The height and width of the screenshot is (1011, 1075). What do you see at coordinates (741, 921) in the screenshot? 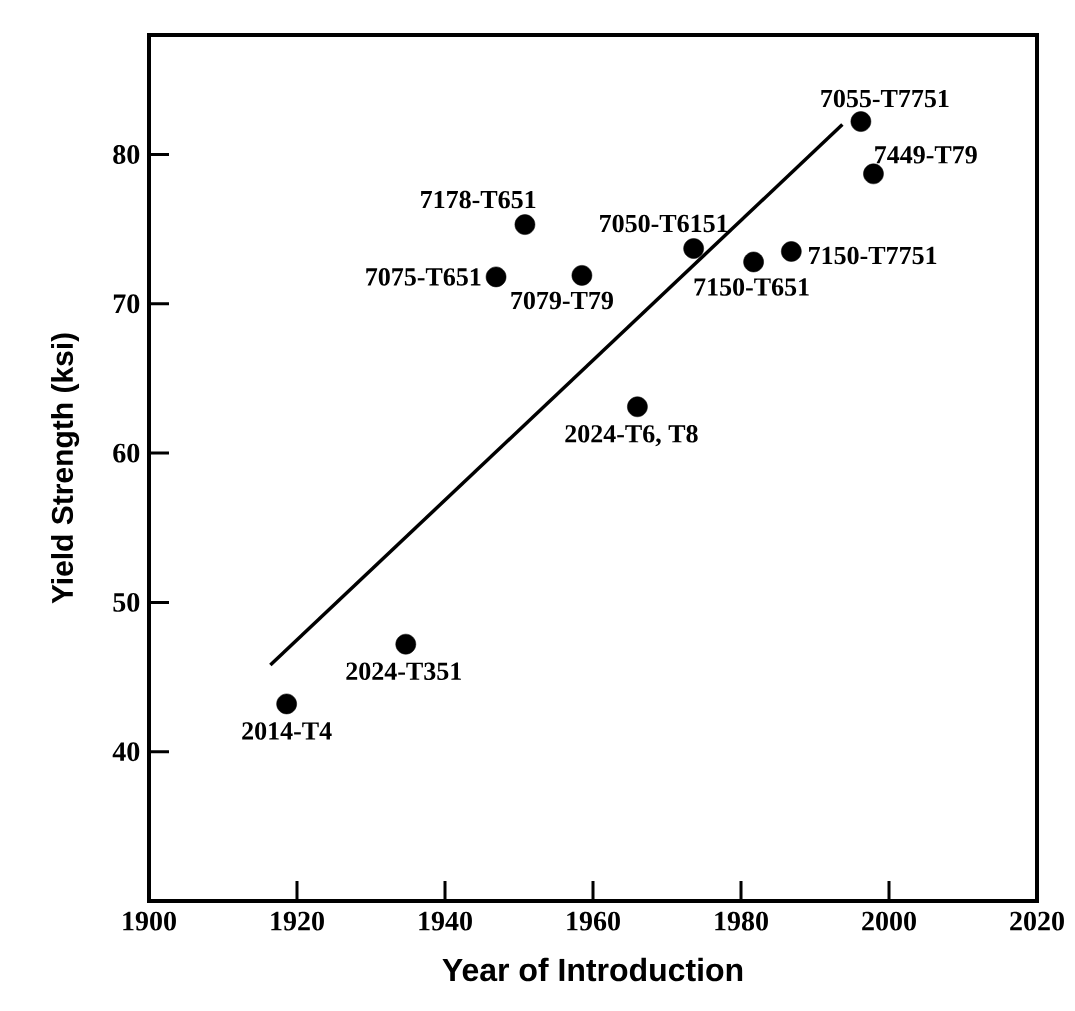
I see `x-tick-label: 1980` at bounding box center [741, 921].